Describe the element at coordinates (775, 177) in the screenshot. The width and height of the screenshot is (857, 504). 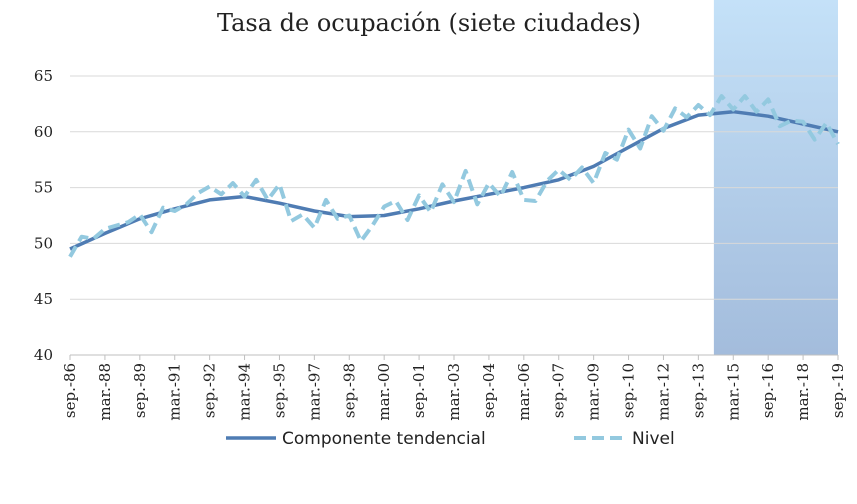
I see `shaded-period` at that location.